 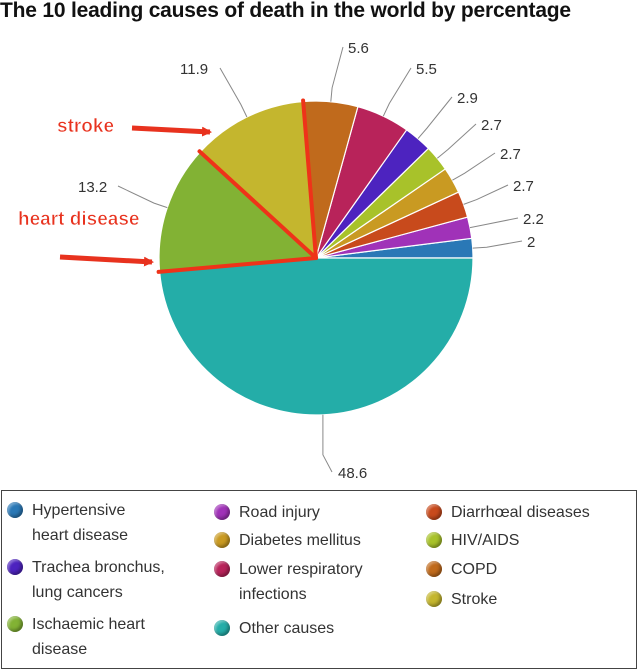 I want to click on legend-label-road-injury: Road injury, so click(x=279, y=512).